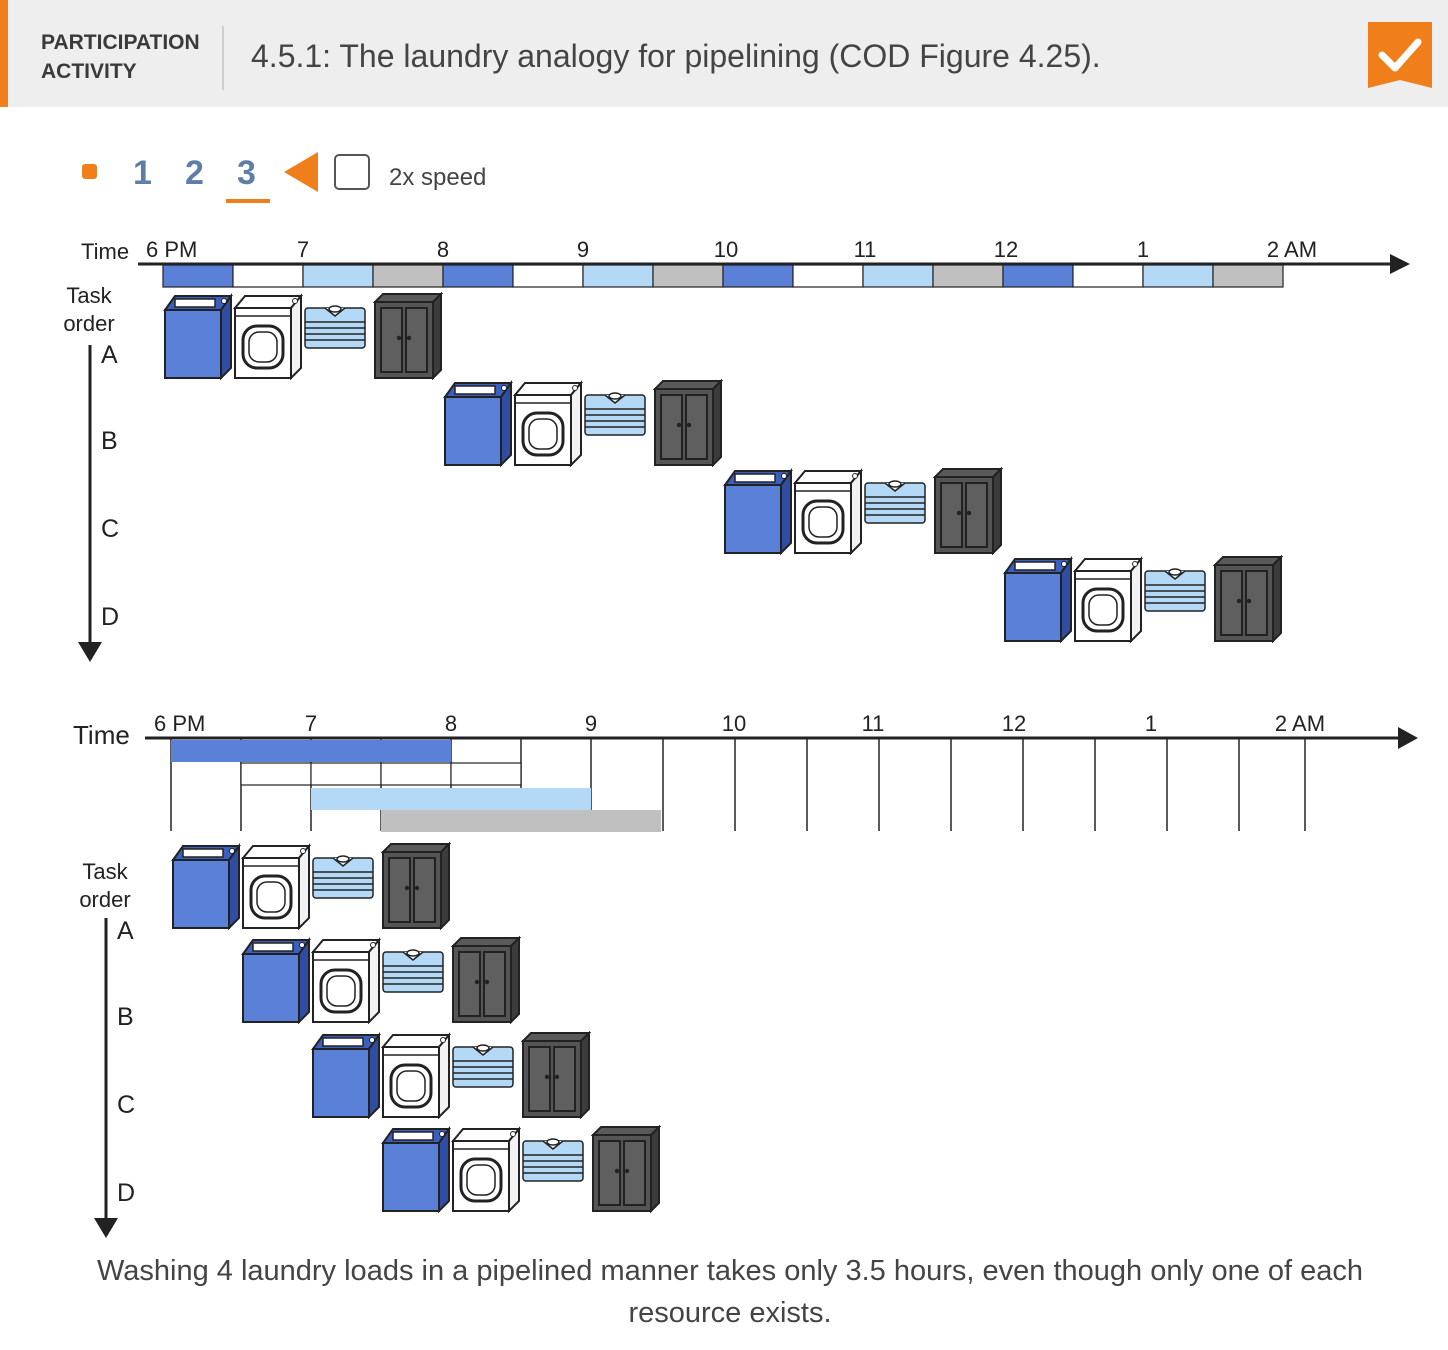  I want to click on step-2-button: 2, so click(194, 173).